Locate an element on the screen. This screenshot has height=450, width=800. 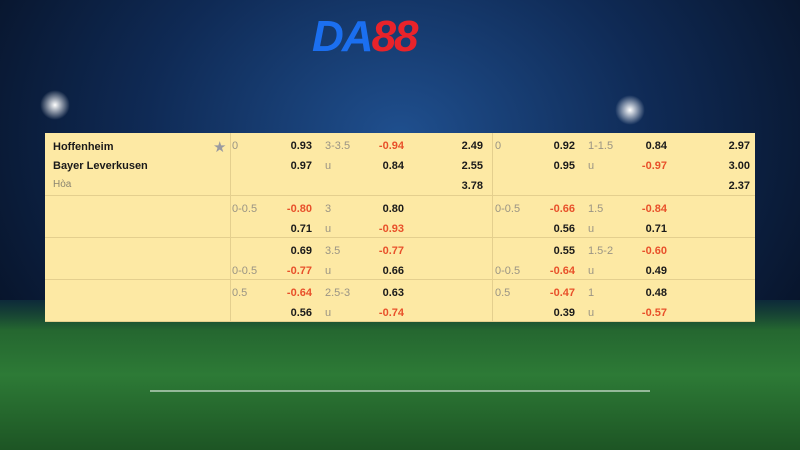
logo-da: DA is located at coordinates (343, 36).